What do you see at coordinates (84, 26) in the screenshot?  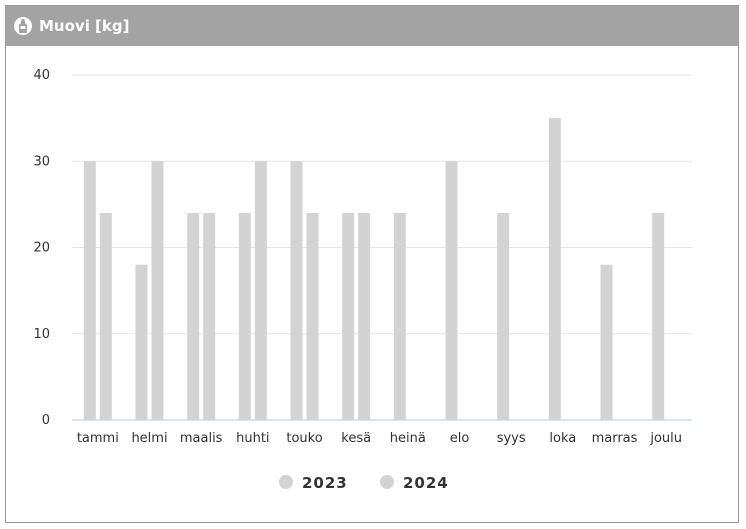 I see `chart-title: Muovi [kg]` at bounding box center [84, 26].